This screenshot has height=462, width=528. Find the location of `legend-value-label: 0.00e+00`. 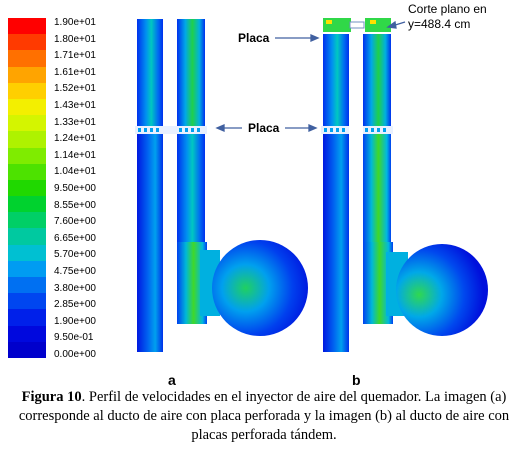

legend-value-label: 0.00e+00 is located at coordinates (75, 354).